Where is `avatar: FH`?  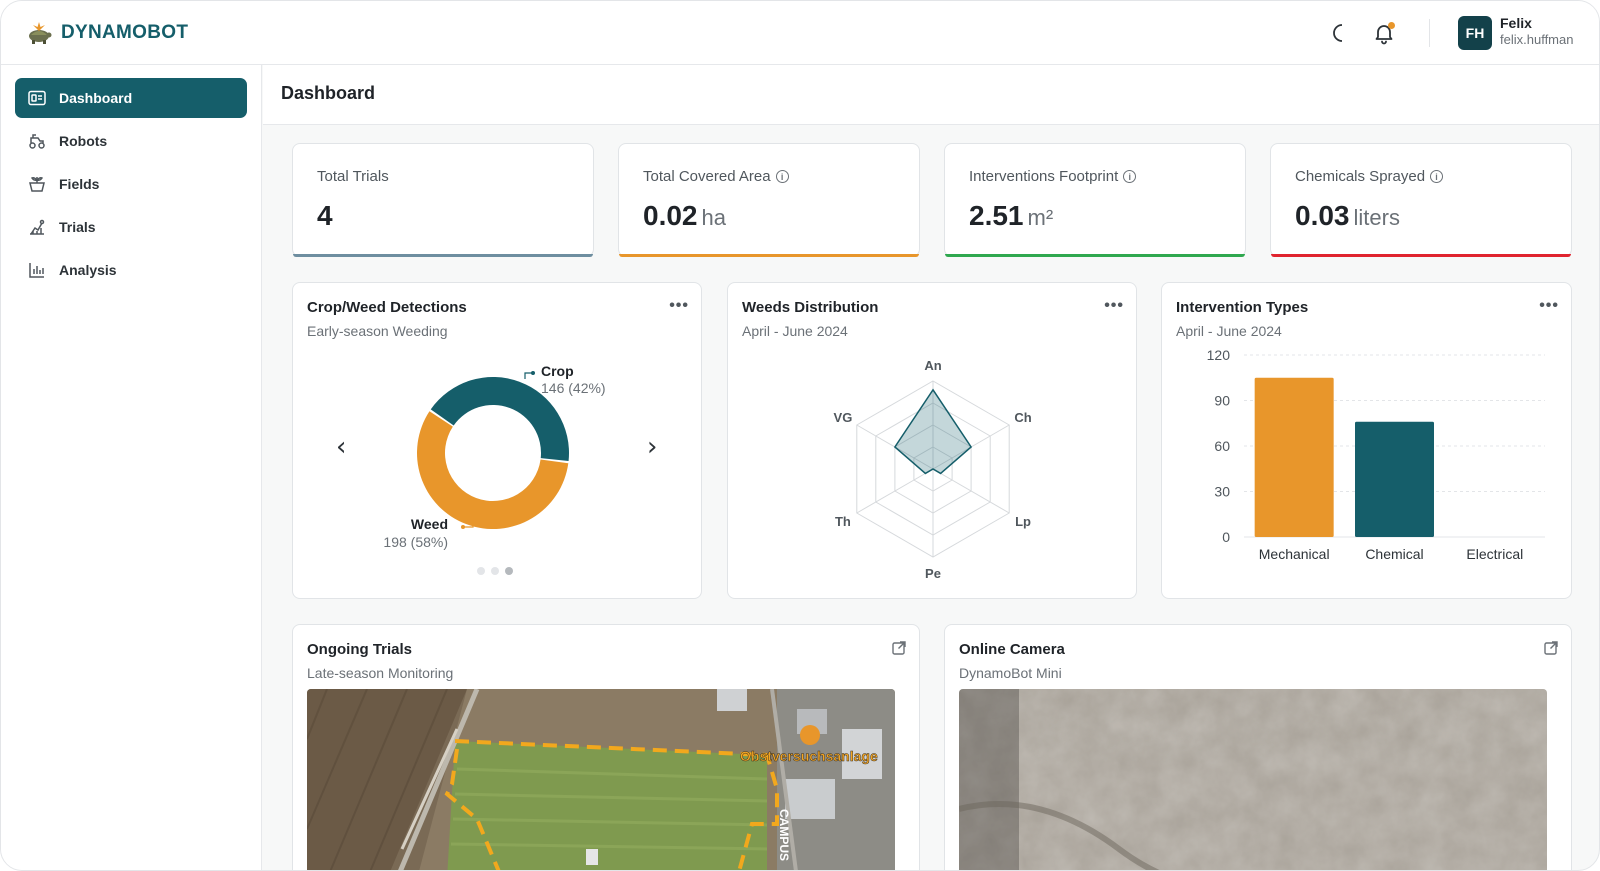
avatar: FH is located at coordinates (1475, 33).